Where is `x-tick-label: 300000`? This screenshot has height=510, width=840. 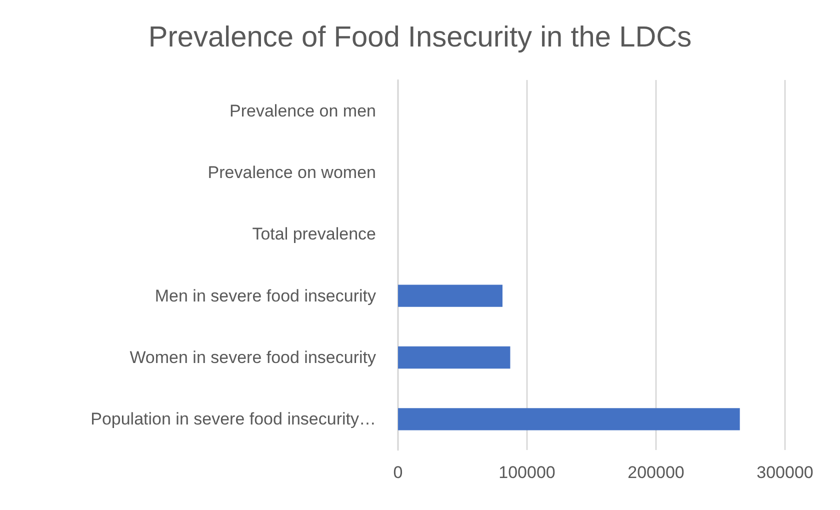
x-tick-label: 300000 is located at coordinates (785, 472).